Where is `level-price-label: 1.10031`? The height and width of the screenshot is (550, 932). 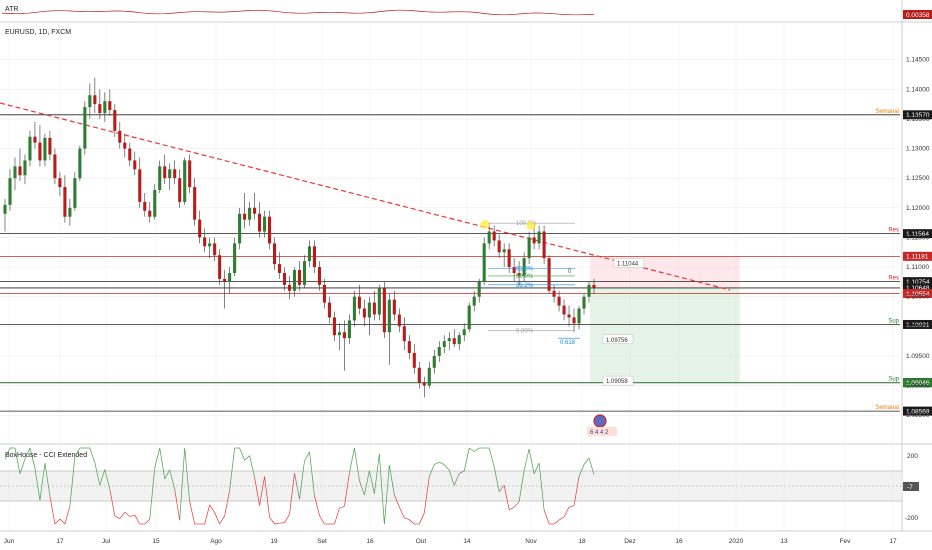 level-price-label: 1.10031 is located at coordinates (918, 325).